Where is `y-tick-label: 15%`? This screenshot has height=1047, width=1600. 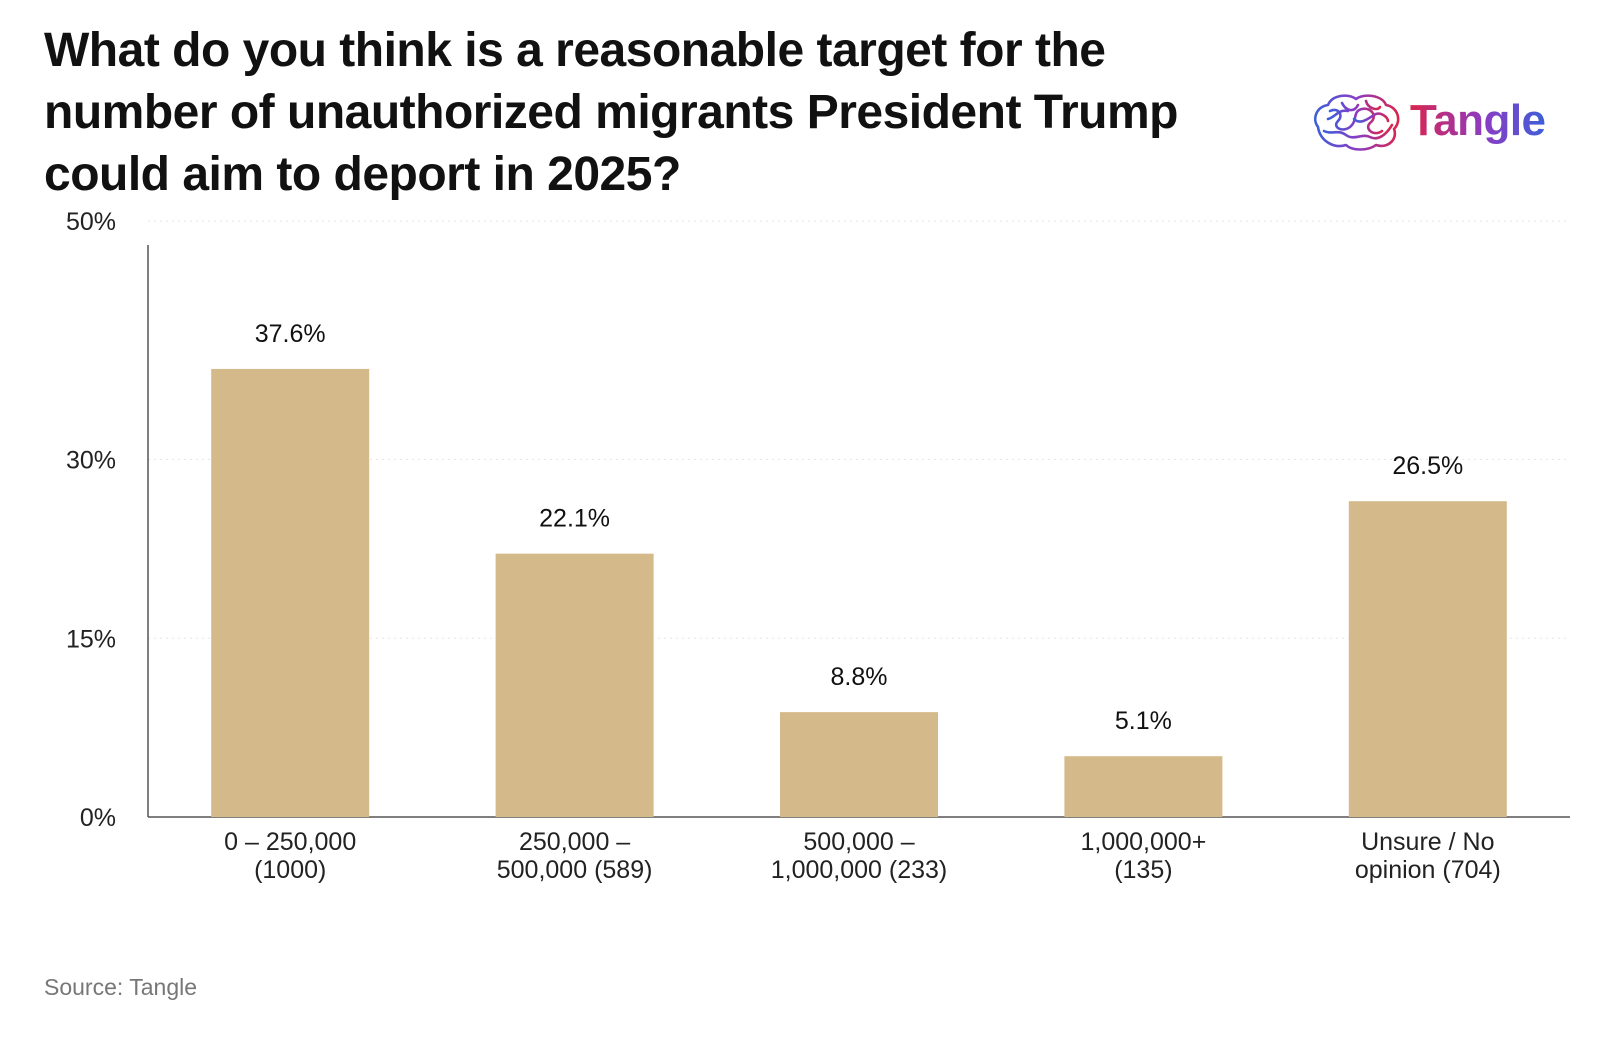 y-tick-label: 15% is located at coordinates (91, 639).